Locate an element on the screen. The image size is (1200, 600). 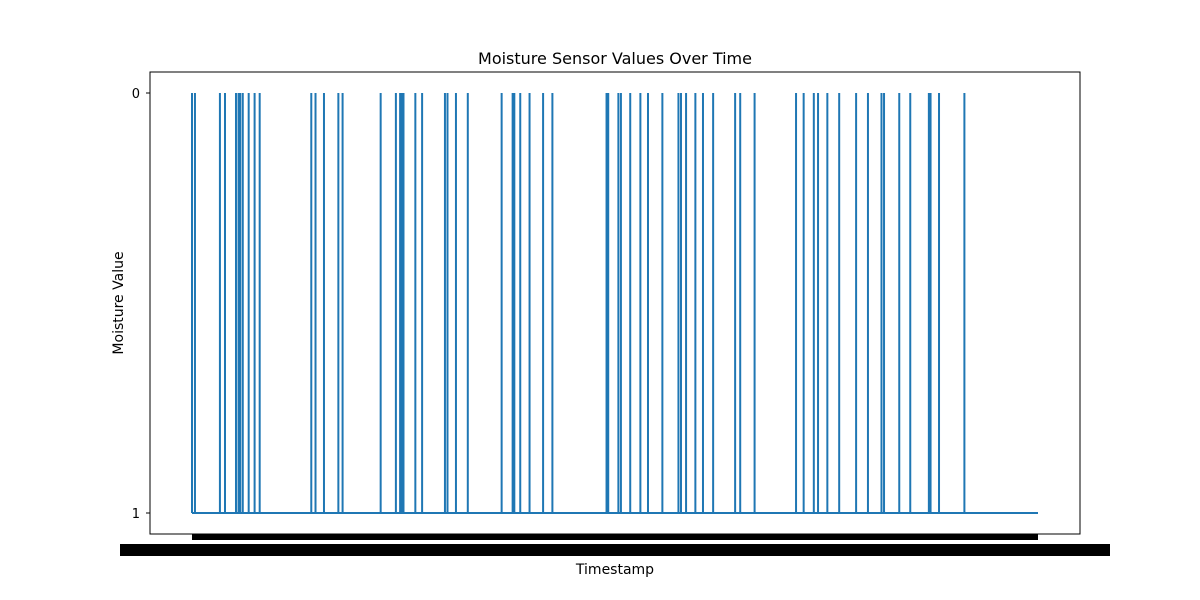
y-tick-label-1: 1 is located at coordinates (136, 514).